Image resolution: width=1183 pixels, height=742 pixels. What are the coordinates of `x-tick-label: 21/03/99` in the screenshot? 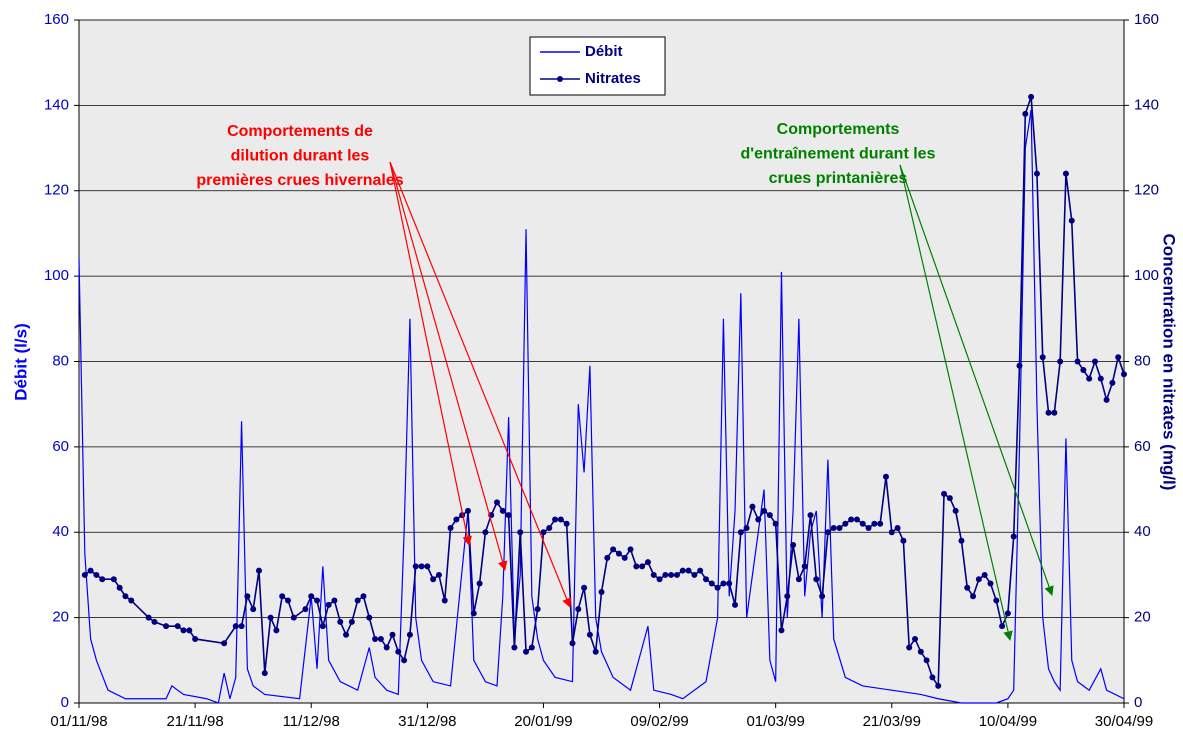 It's located at (892, 721).